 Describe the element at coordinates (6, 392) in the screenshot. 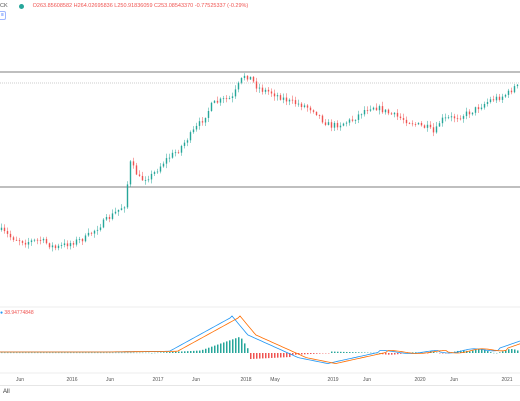

I see `range-all-button: All` at that location.